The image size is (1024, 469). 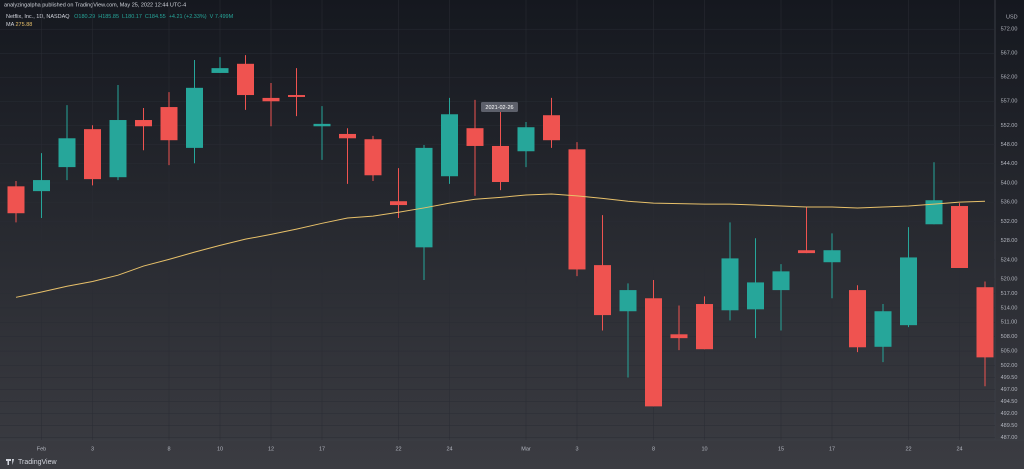 I want to click on y-tick-label: 528.00, so click(x=1009, y=241).